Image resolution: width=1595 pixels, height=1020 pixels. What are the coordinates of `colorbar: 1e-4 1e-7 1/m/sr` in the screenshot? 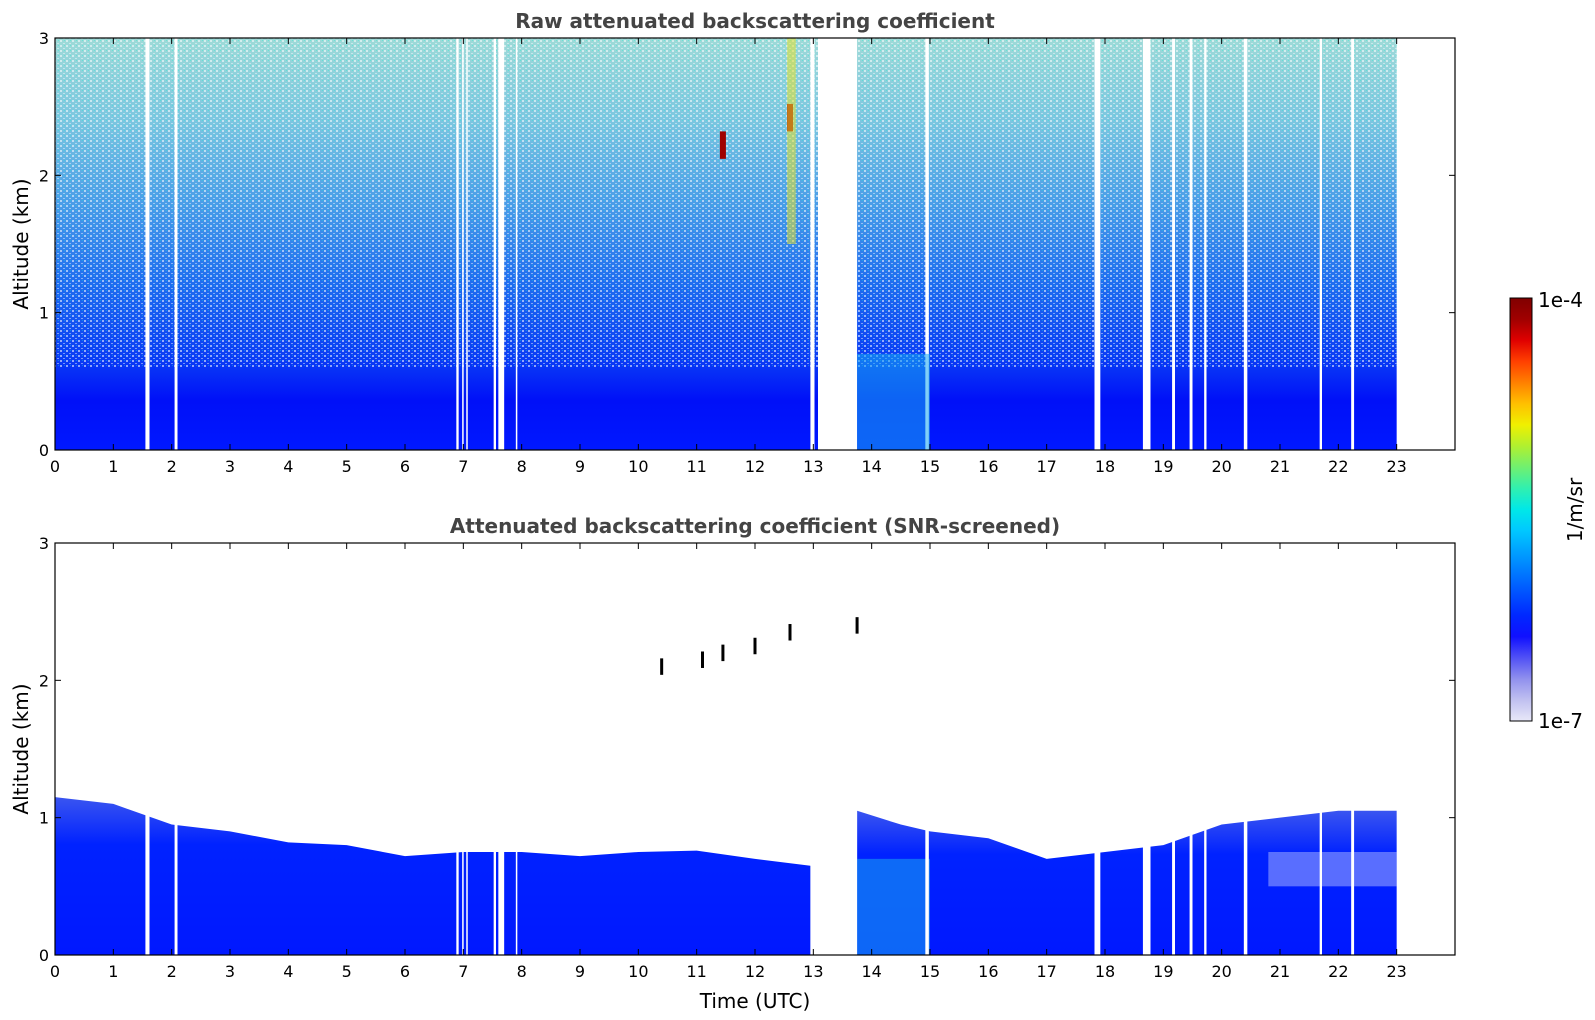 It's located at (1548, 510).